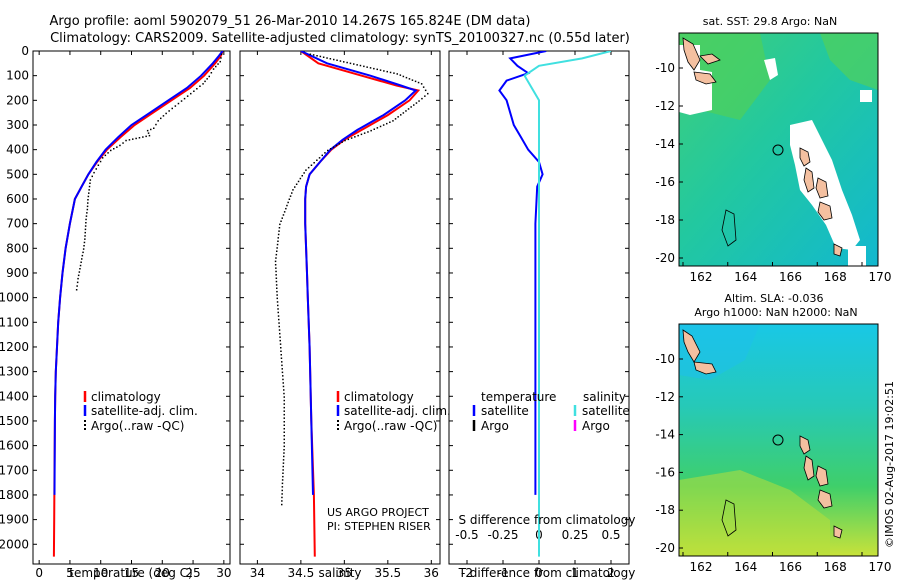 The height and width of the screenshot is (580, 900). Describe the element at coordinates (522, 273) in the screenshot. I see `series-line-t-satellite` at that location.